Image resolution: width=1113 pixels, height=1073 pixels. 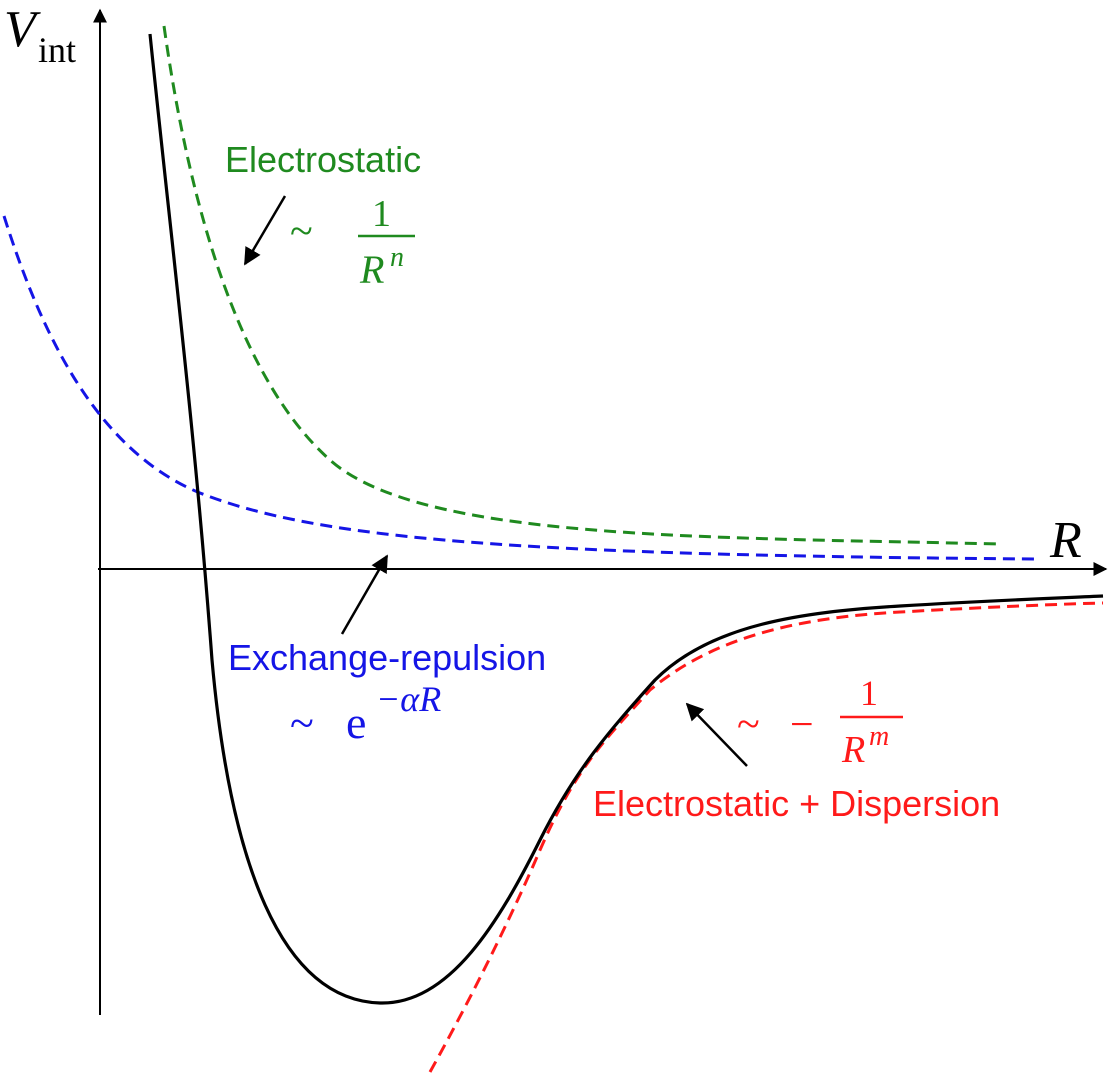 I want to click on y-axis-label-subscript: int, so click(x=57, y=50).